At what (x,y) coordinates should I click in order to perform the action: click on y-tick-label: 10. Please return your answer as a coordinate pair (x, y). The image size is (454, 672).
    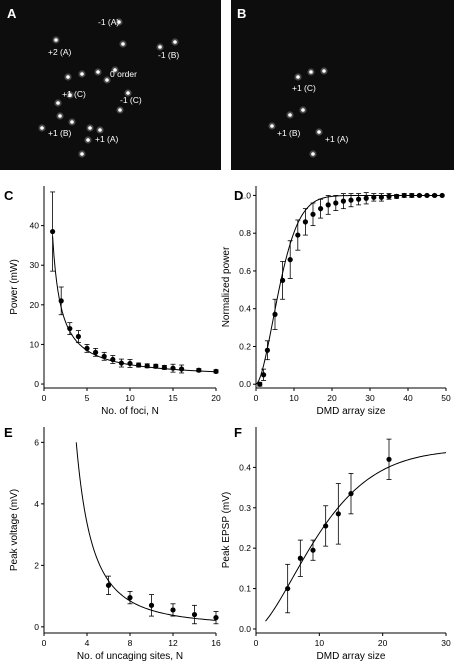
    Looking at the image, I should click on (35, 344).